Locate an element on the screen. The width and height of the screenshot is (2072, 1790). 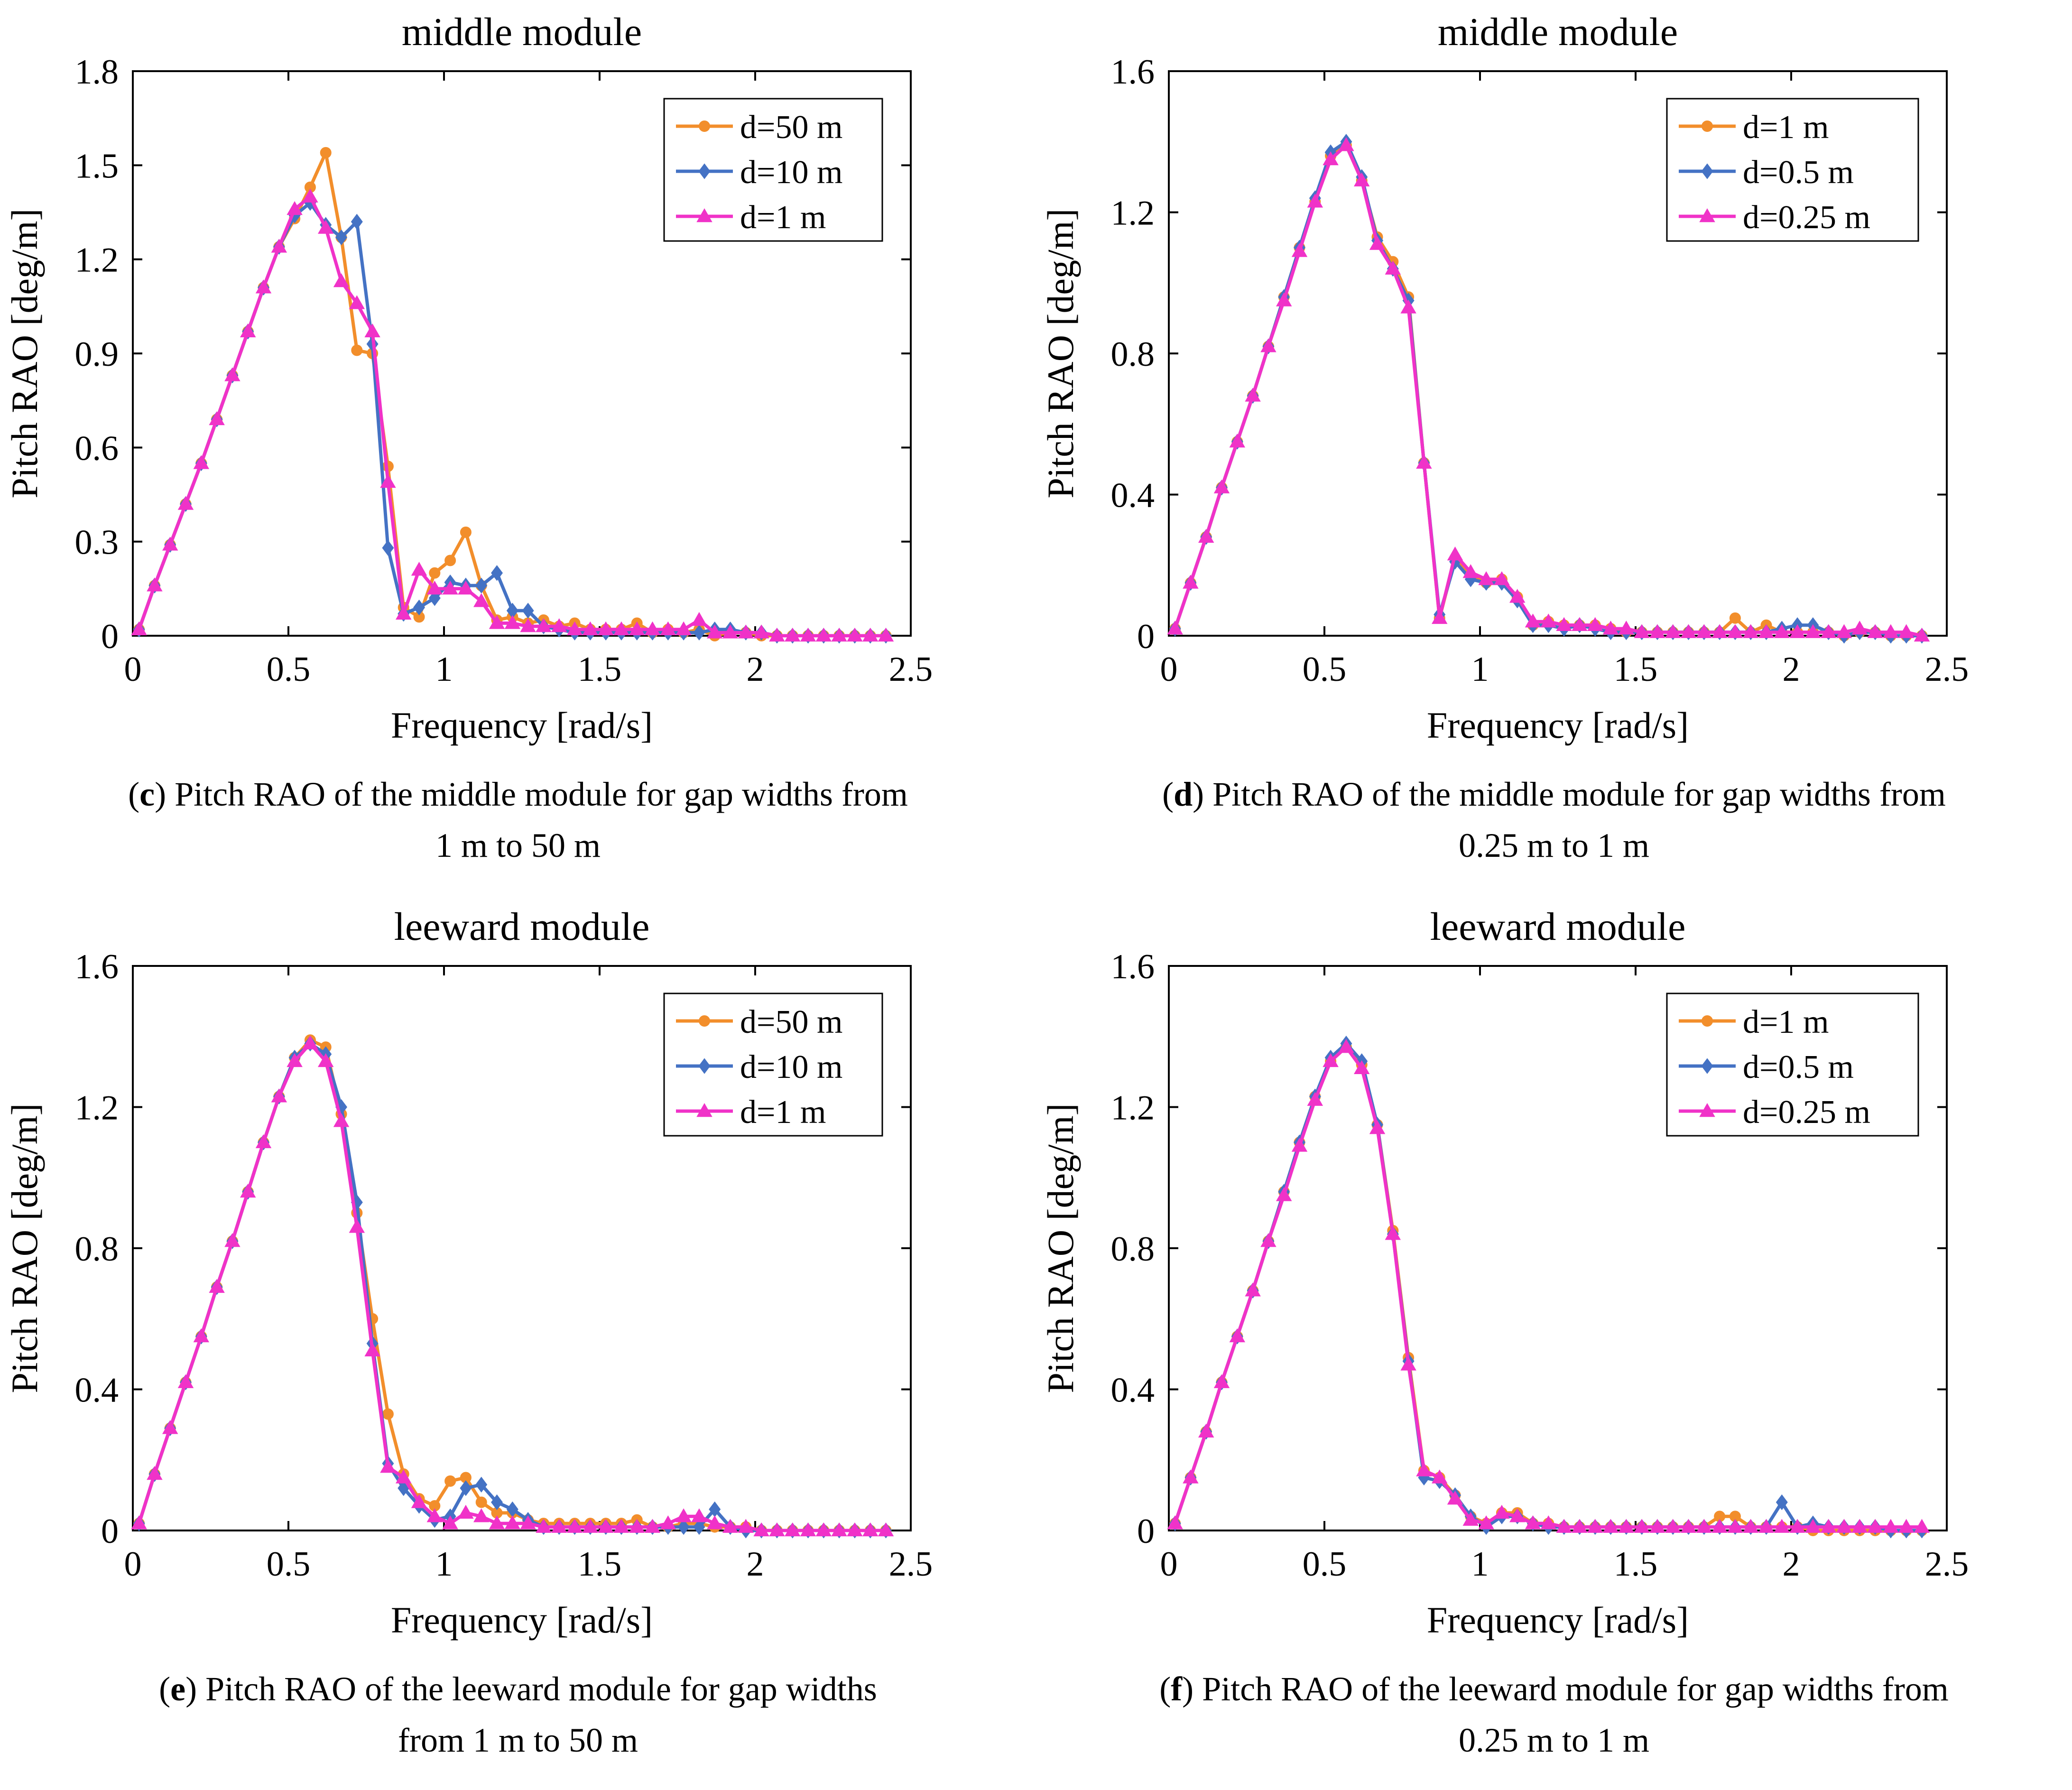
y-tick-label: 1.6 is located at coordinates (97, 966).